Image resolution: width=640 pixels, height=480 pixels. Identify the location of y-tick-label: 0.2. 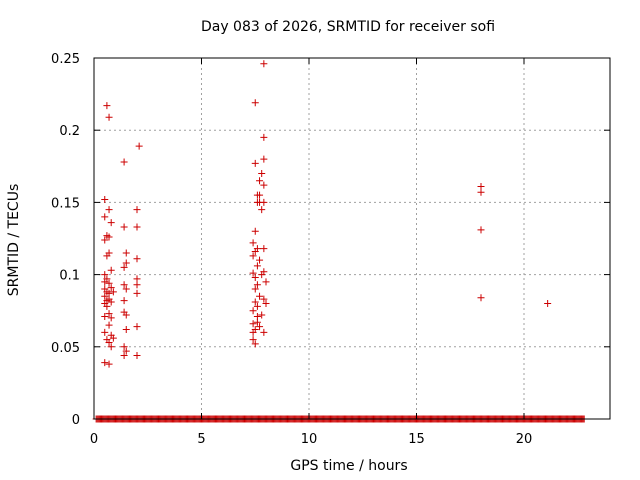
(69, 131).